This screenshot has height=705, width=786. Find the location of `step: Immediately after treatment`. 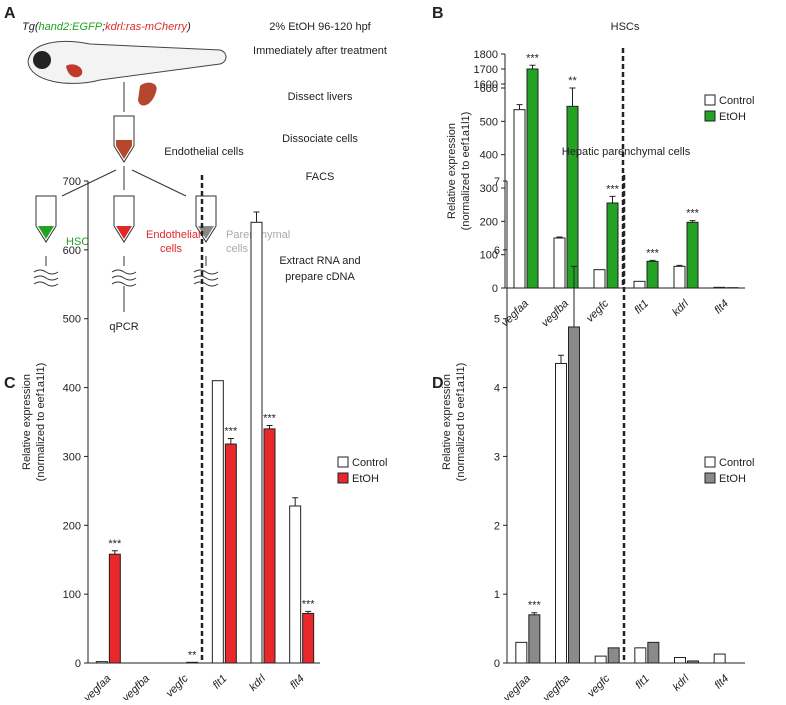

step: Immediately after treatment is located at coordinates (320, 51).